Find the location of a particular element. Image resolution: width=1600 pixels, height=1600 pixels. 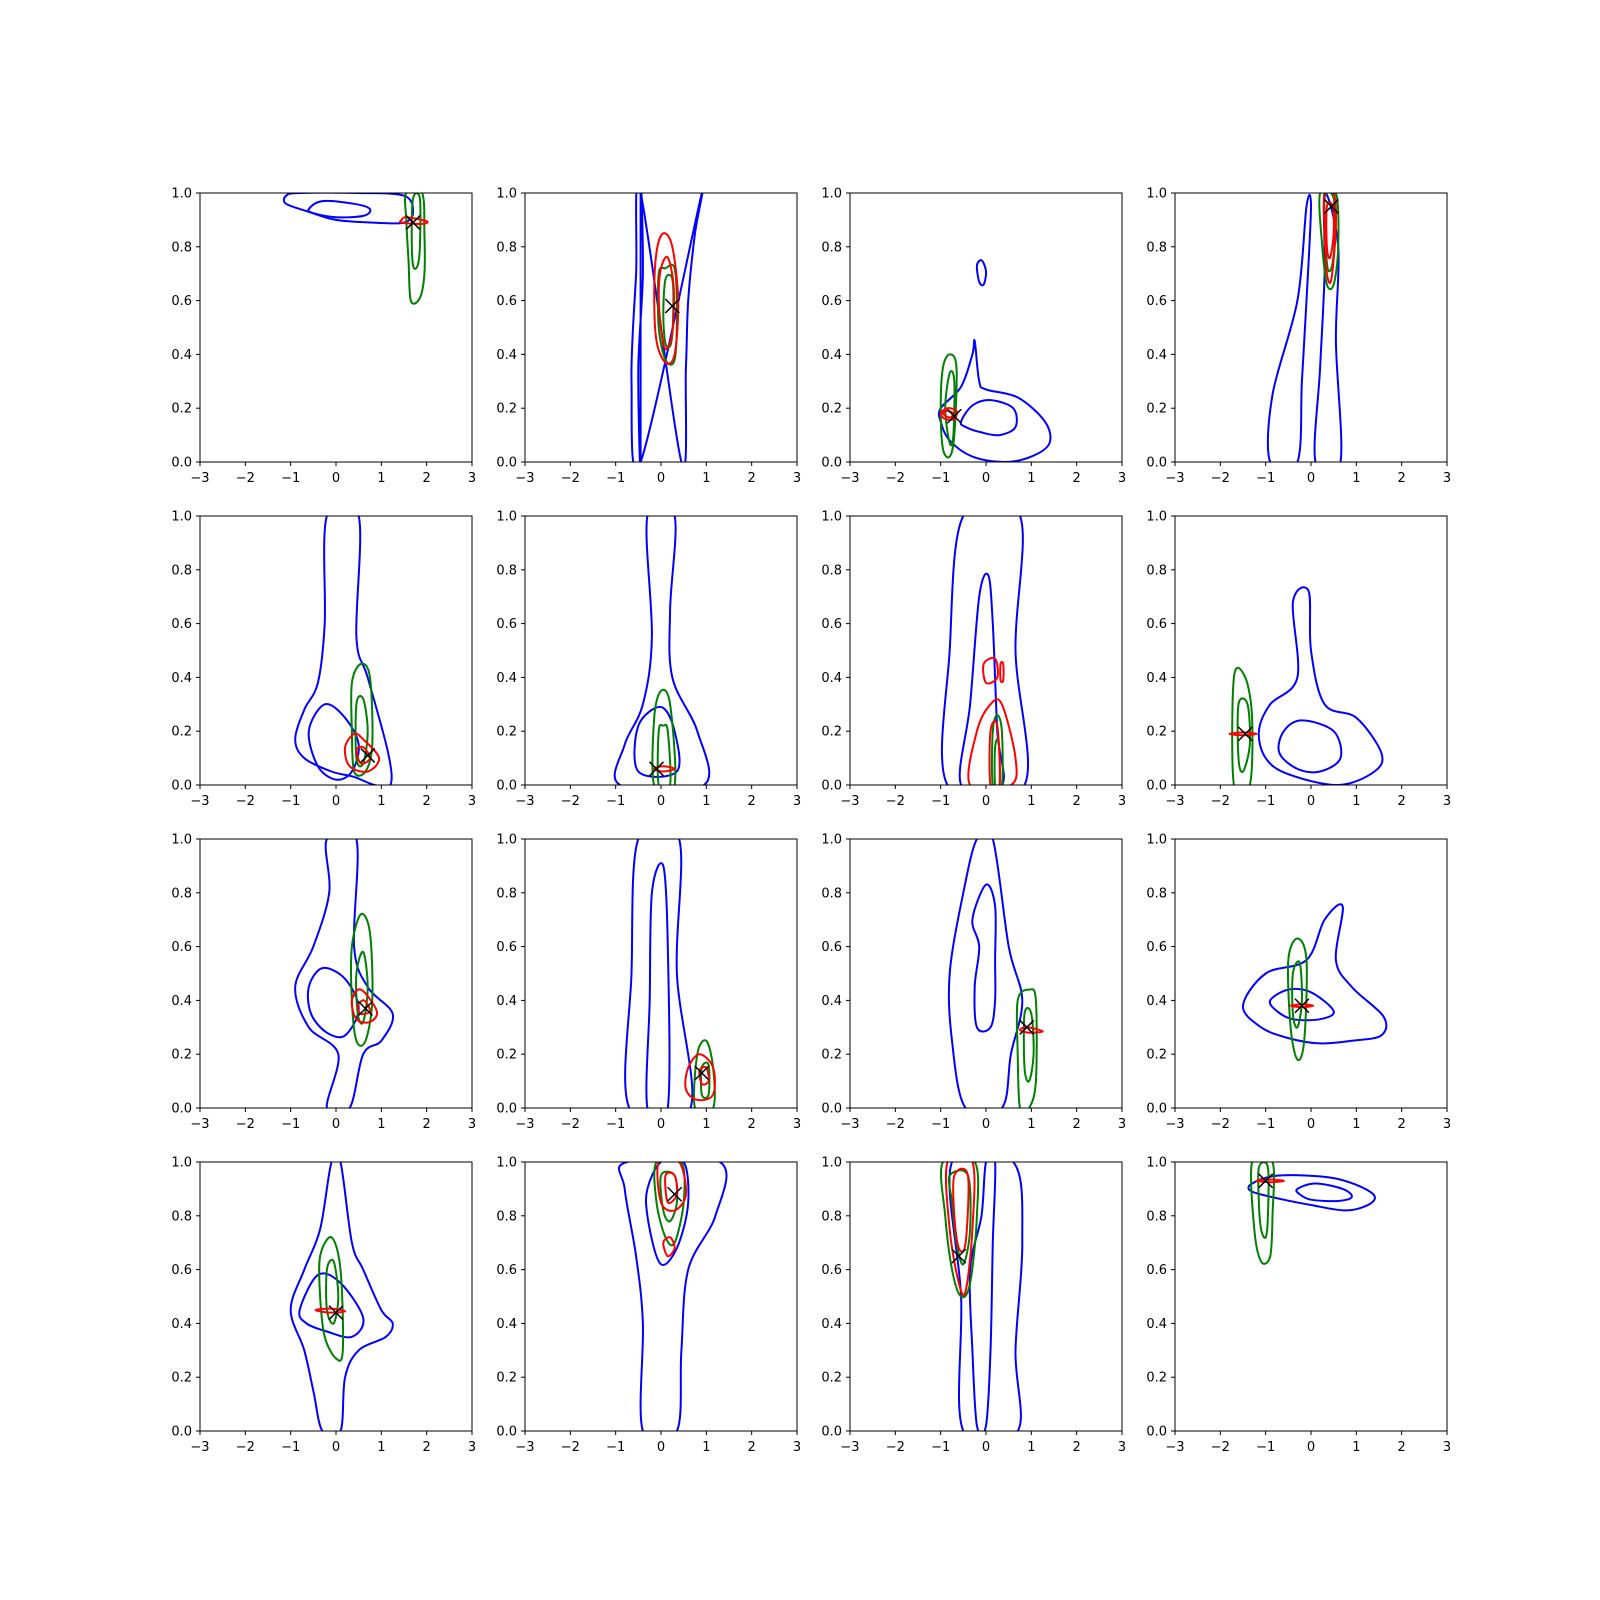

subplot-12: −3 −2 −1 0 1 2 3 0.0 0.2 0.4 0.6 0.8 1.0 is located at coordinates (1298, 983).